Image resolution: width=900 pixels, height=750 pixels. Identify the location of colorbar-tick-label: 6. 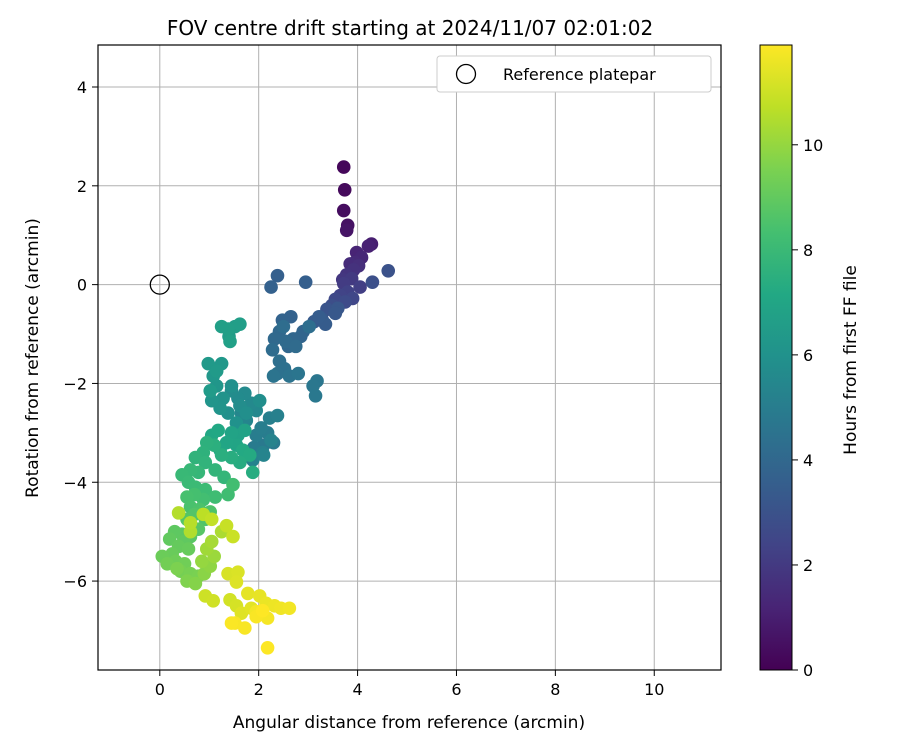
(808, 355).